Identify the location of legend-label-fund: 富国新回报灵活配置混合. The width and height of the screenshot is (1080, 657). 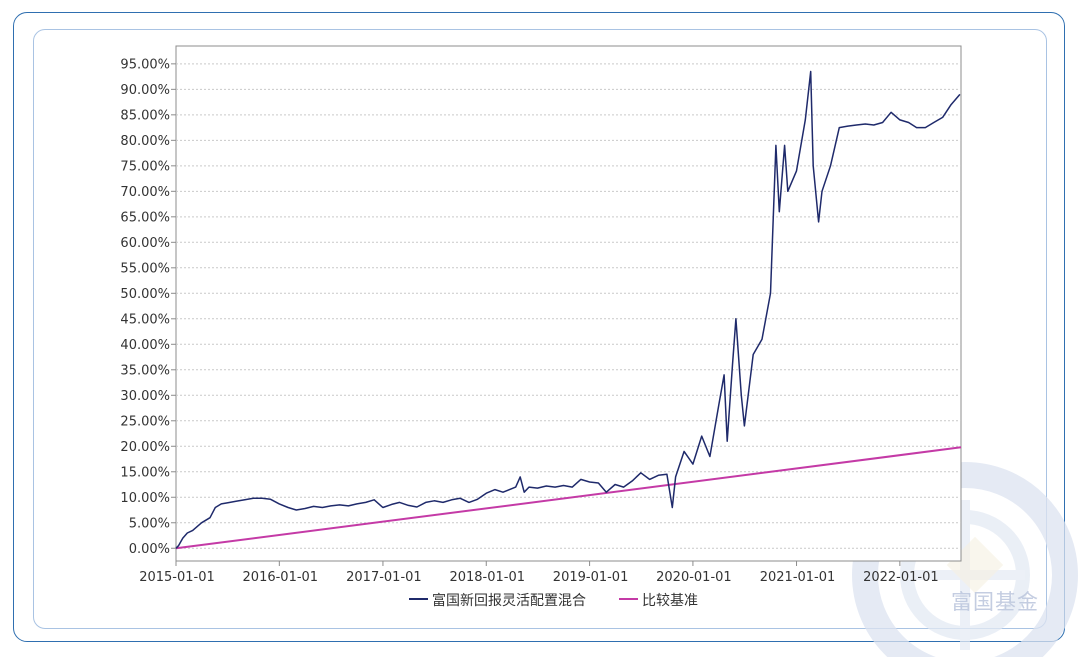
(509, 600).